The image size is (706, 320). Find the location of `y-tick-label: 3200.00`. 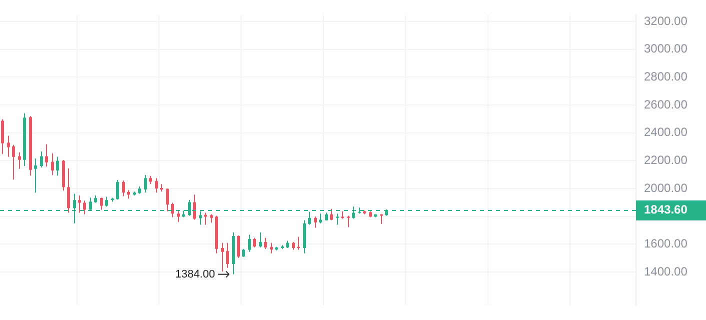

y-tick-label: 3200.00 is located at coordinates (666, 21).